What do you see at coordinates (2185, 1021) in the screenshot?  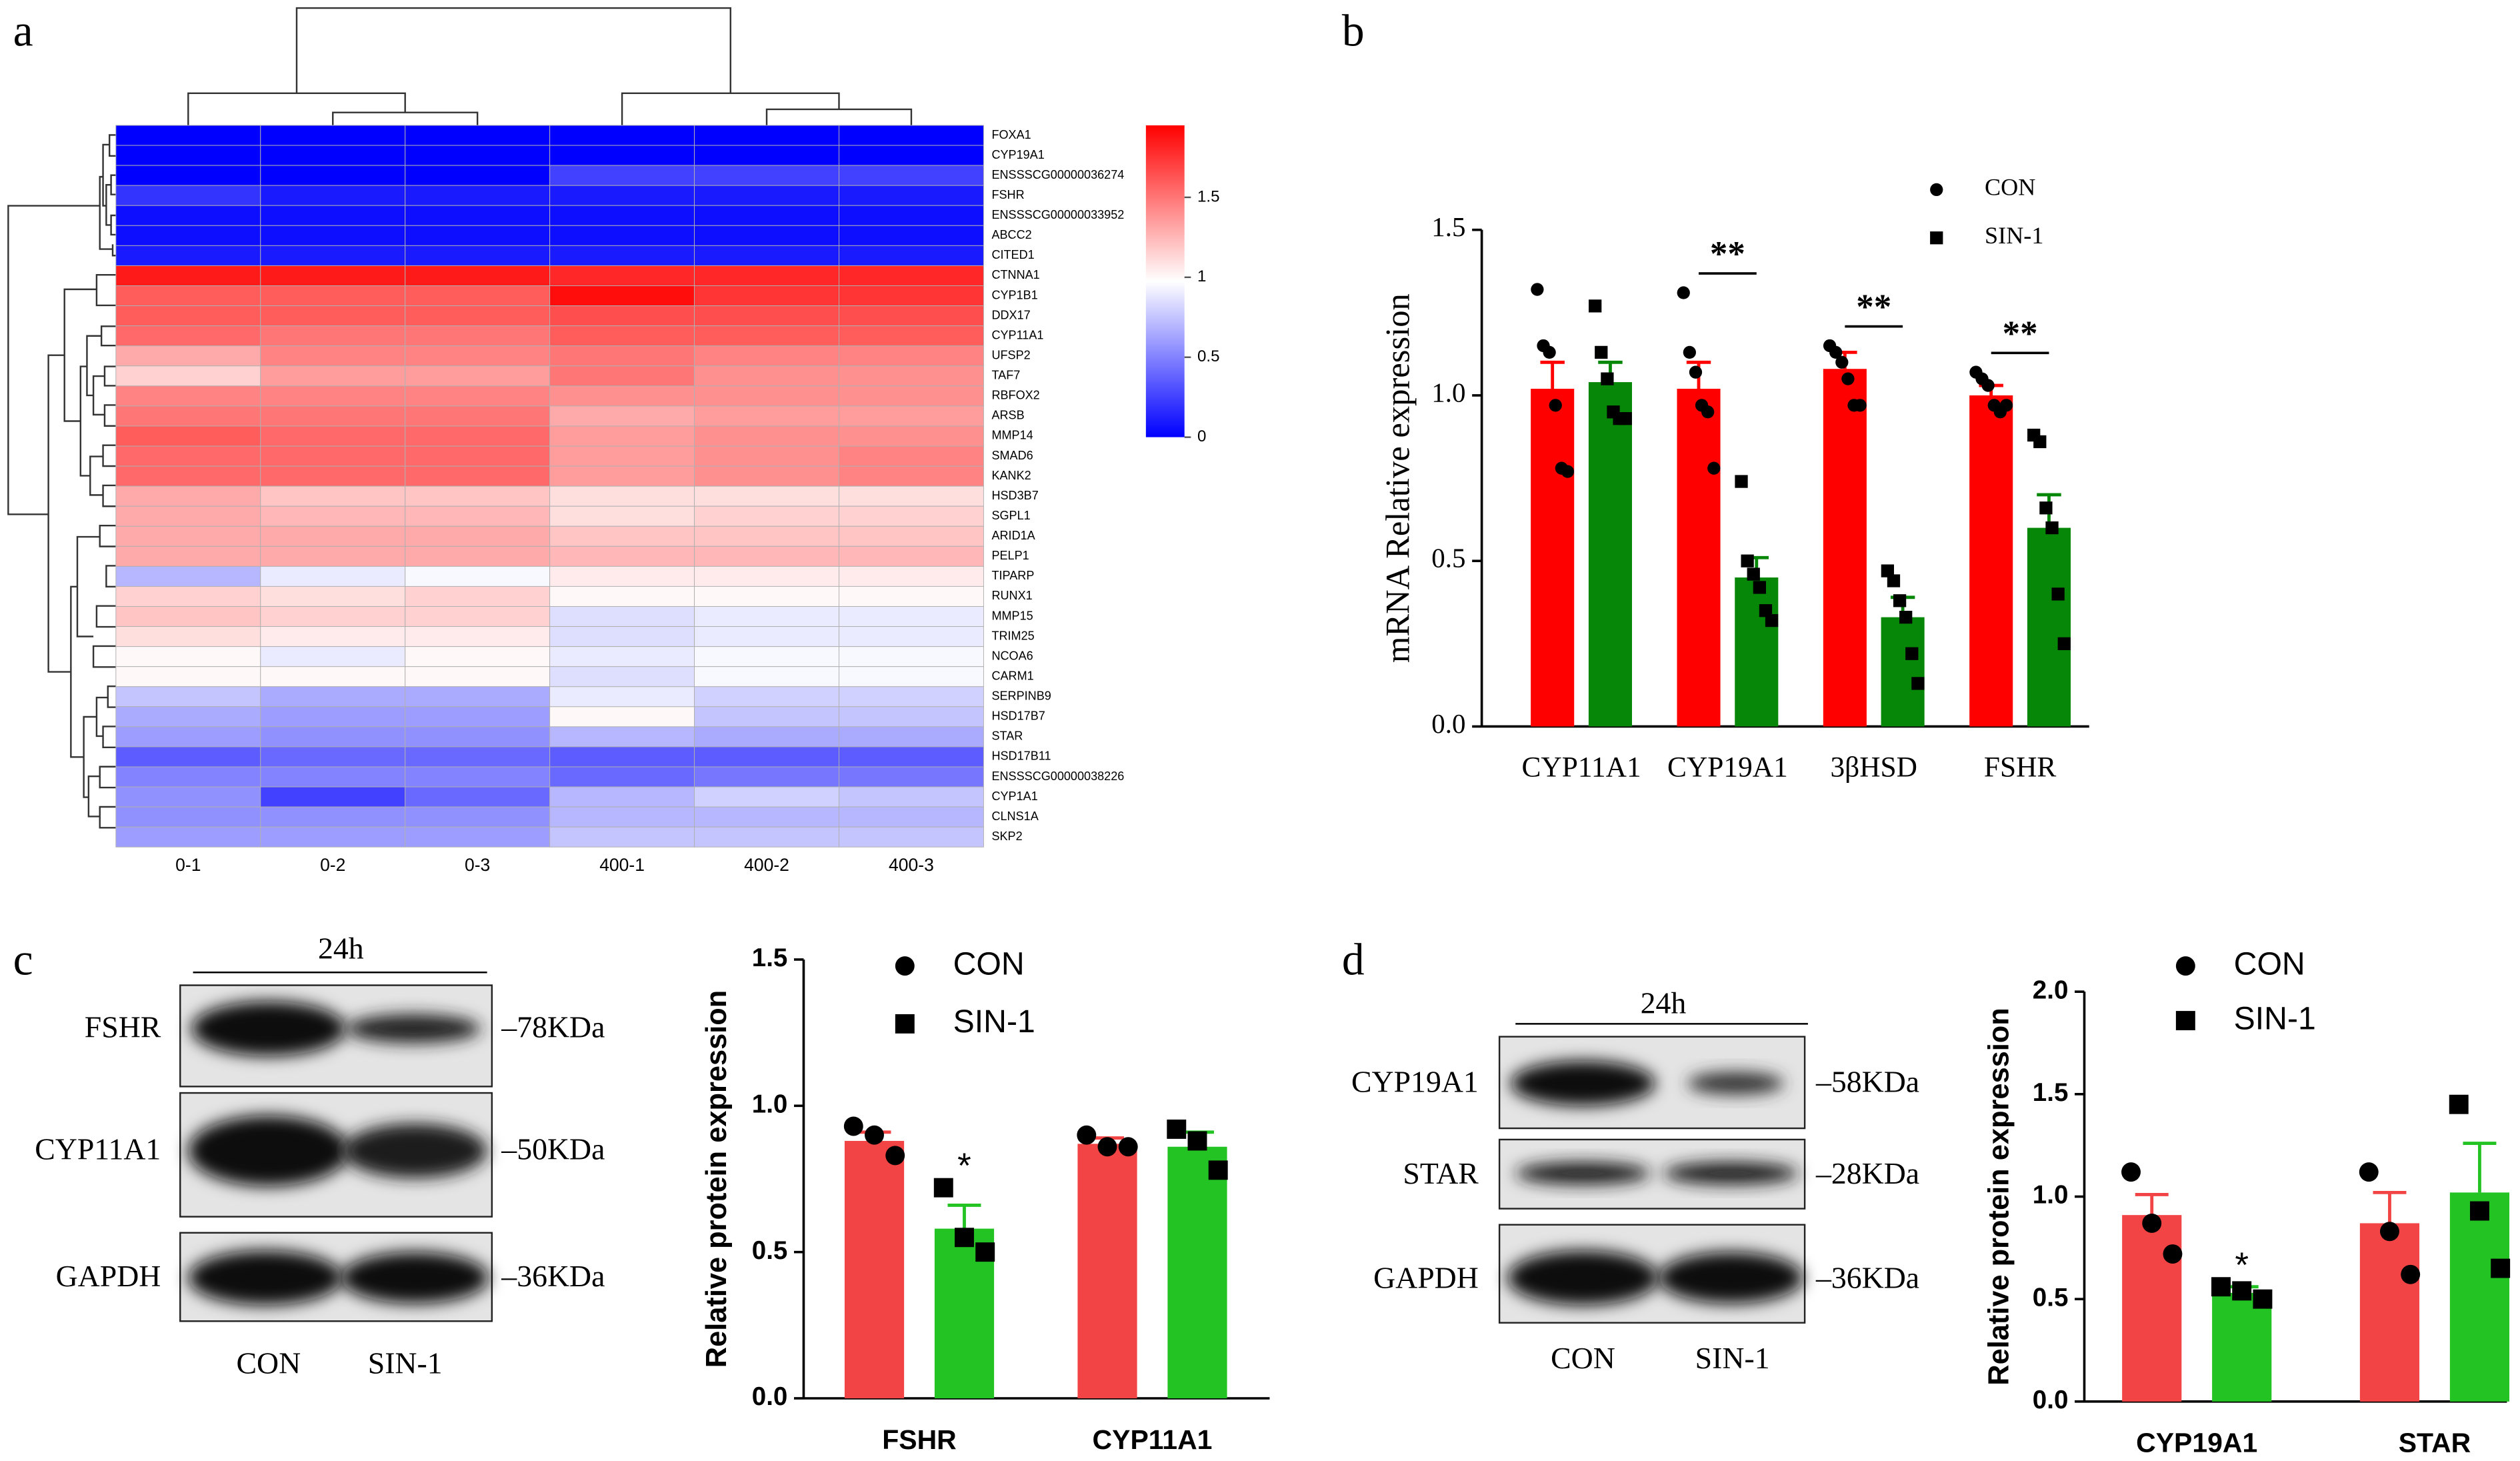 I see `legend-marker` at bounding box center [2185, 1021].